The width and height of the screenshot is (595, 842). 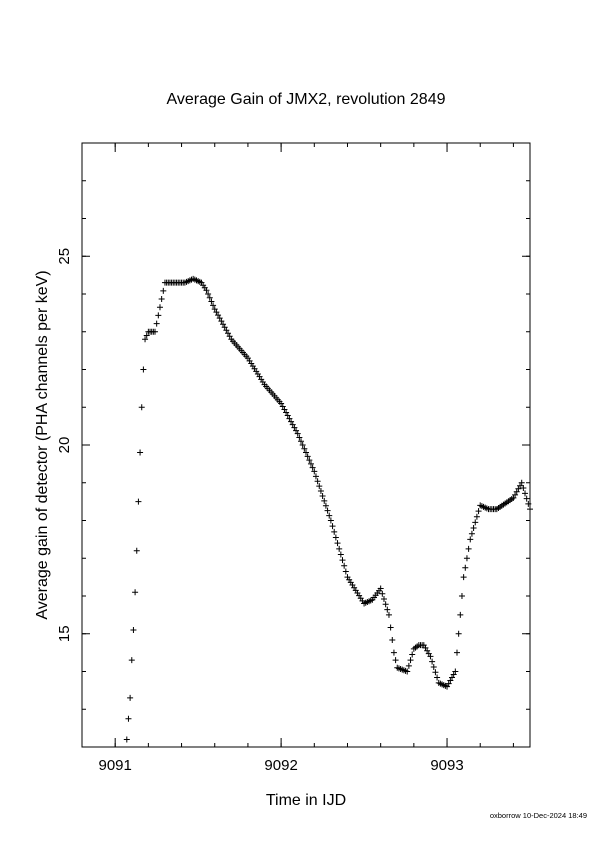 I want to click on y-tick-label: 15, so click(x=64, y=633).